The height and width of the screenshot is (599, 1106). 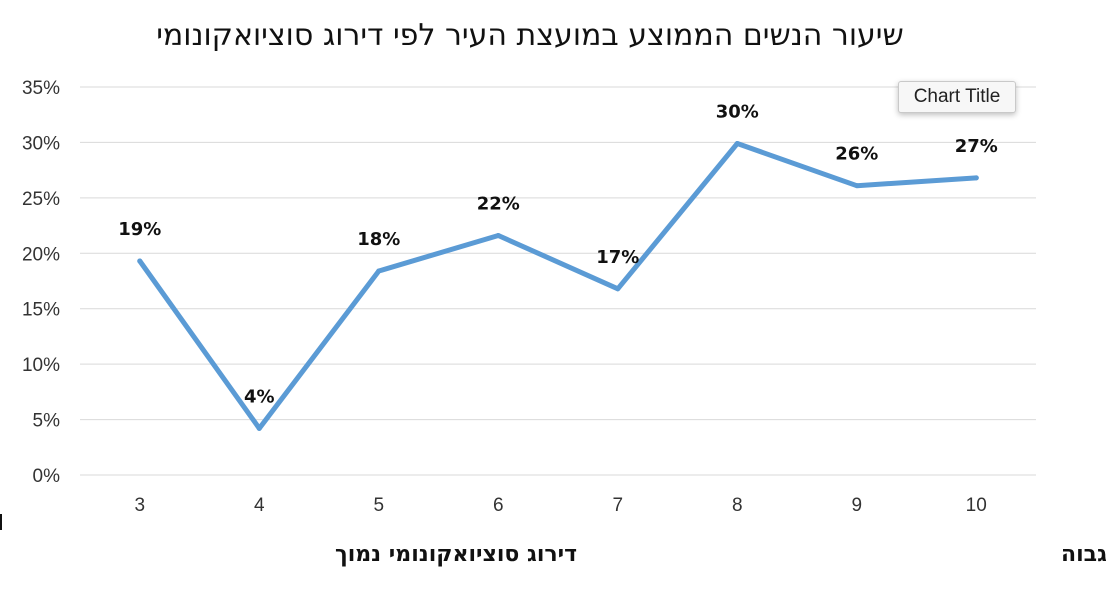 I want to click on y-tick-label: 30%, so click(x=41, y=143).